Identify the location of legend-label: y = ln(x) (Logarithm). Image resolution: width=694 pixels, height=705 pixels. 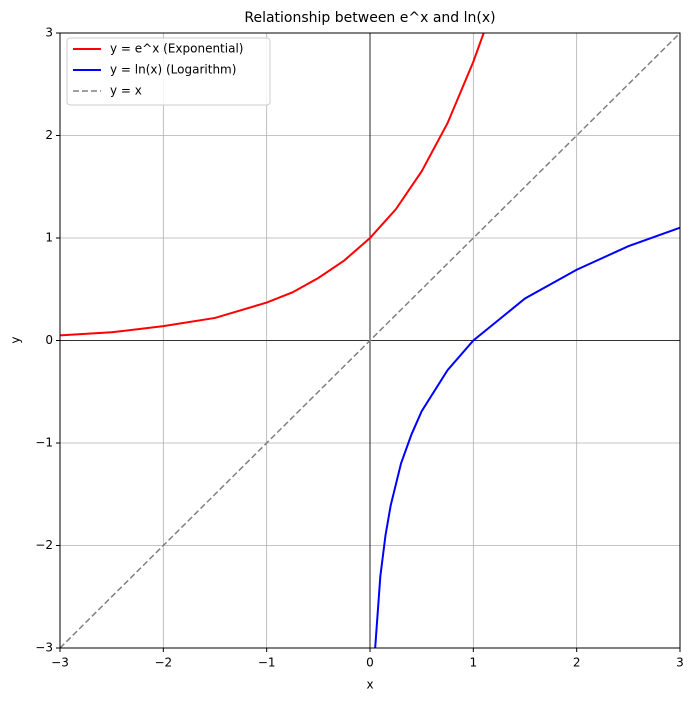
(173, 70).